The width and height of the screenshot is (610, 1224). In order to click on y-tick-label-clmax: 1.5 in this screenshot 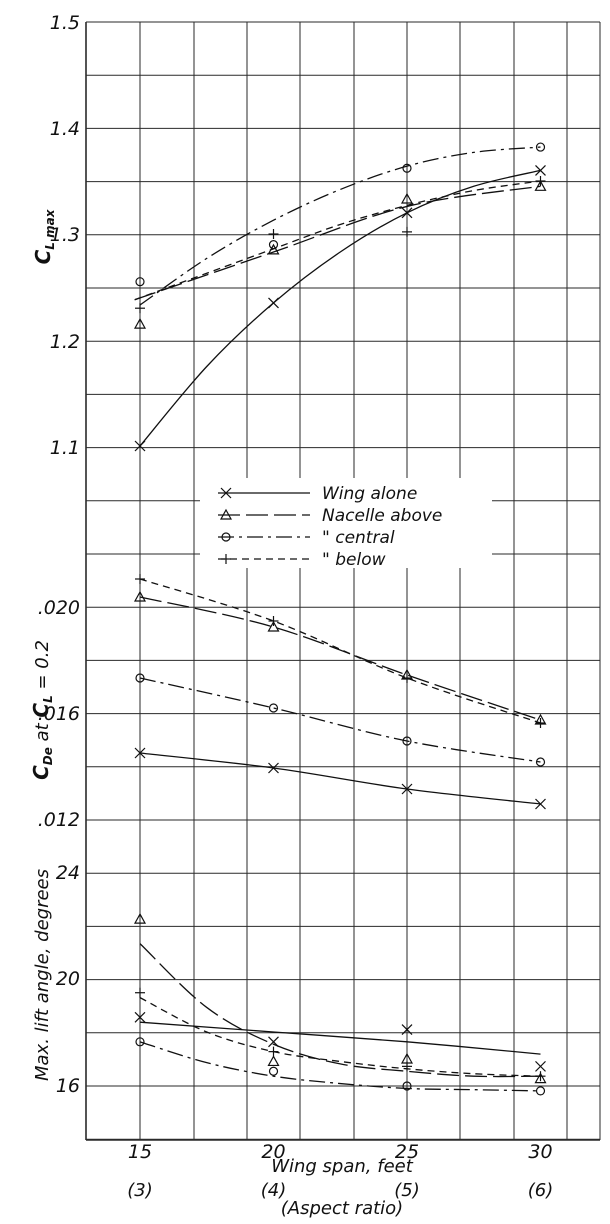, I will do `click(65, 23)`.